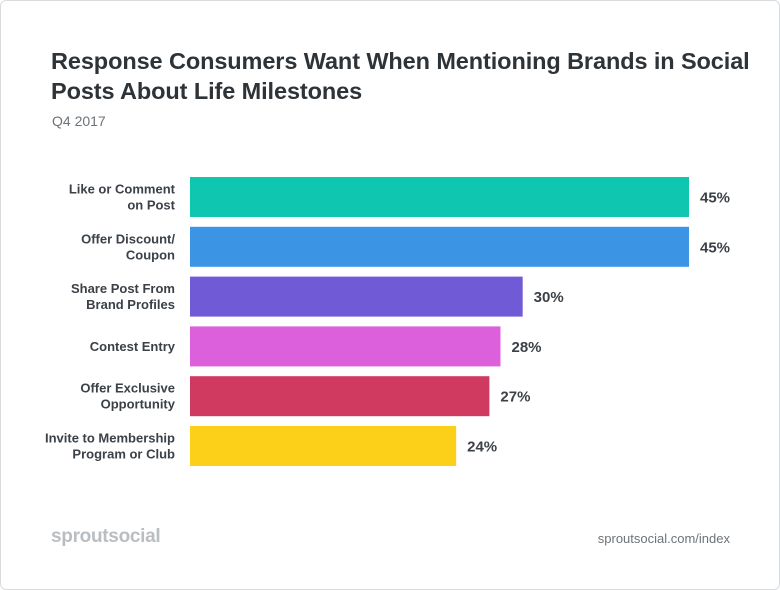 This screenshot has width=780, height=590. What do you see at coordinates (482, 447) in the screenshot?
I see `value-label-6: 24%` at bounding box center [482, 447].